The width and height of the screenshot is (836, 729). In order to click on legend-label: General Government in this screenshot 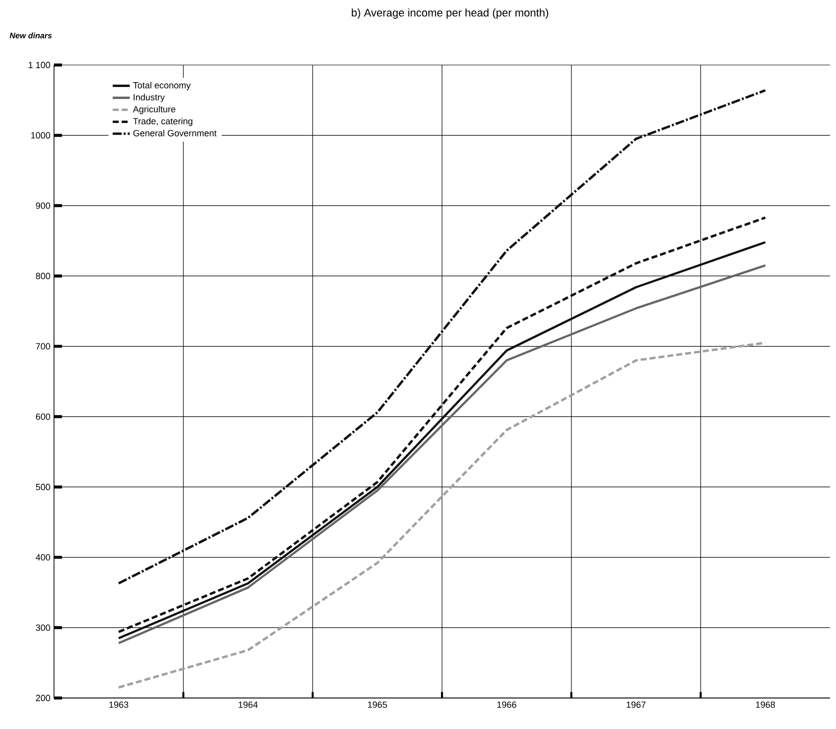, I will do `click(175, 133)`.